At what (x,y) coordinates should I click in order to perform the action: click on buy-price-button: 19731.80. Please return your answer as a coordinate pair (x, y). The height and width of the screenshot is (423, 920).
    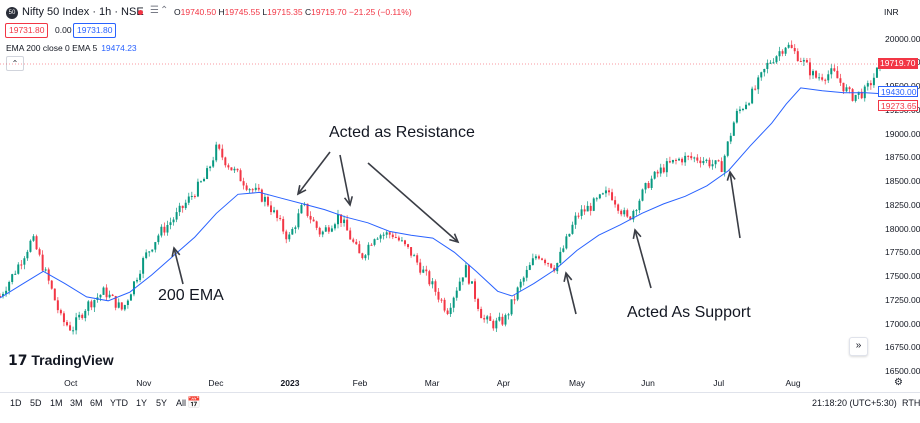
    Looking at the image, I should click on (95, 30).